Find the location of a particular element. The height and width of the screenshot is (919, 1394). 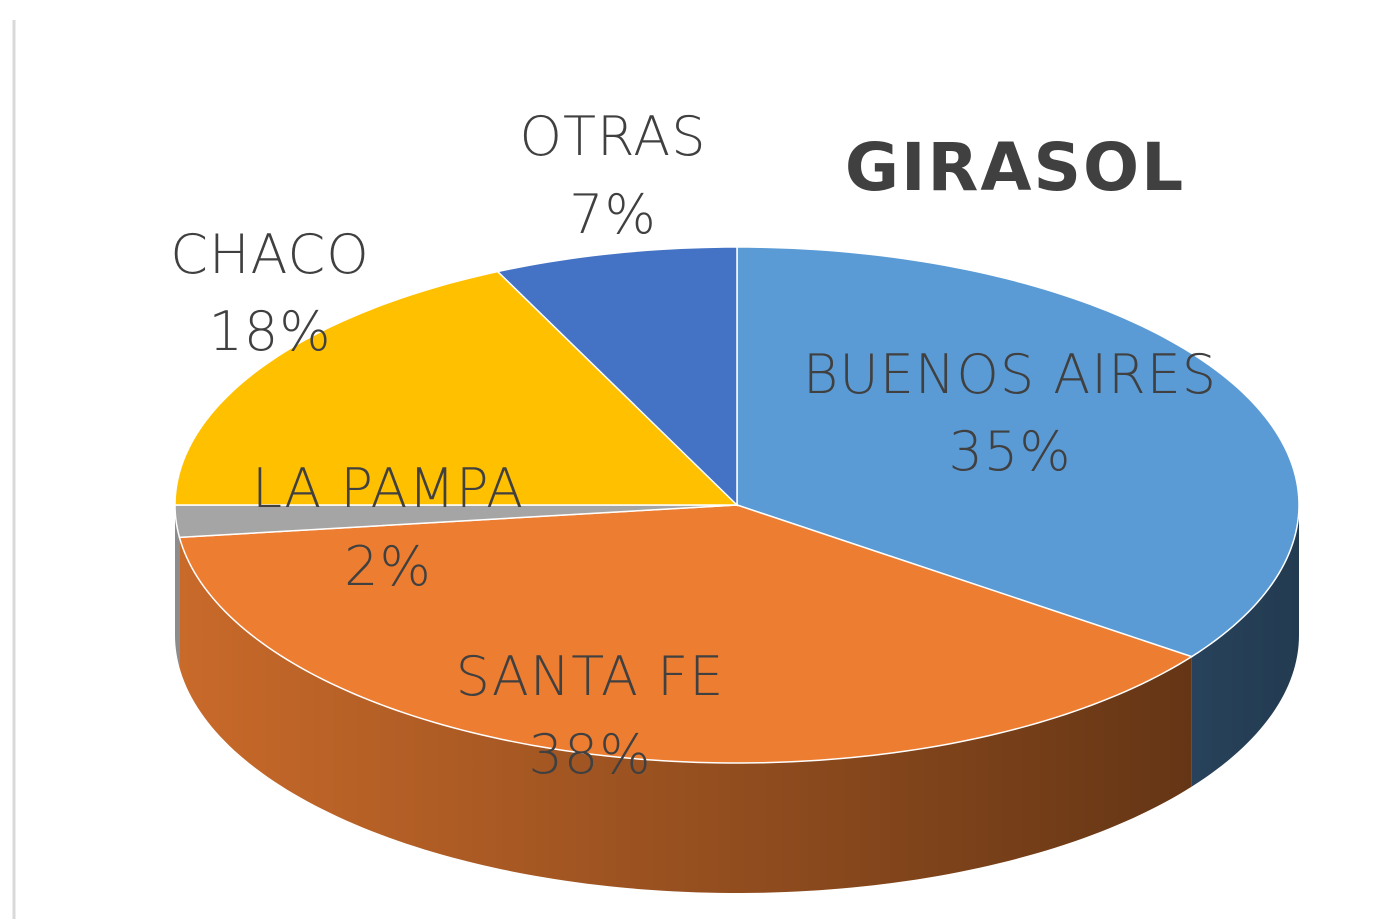

slice-value-label: 18% is located at coordinates (269, 331).